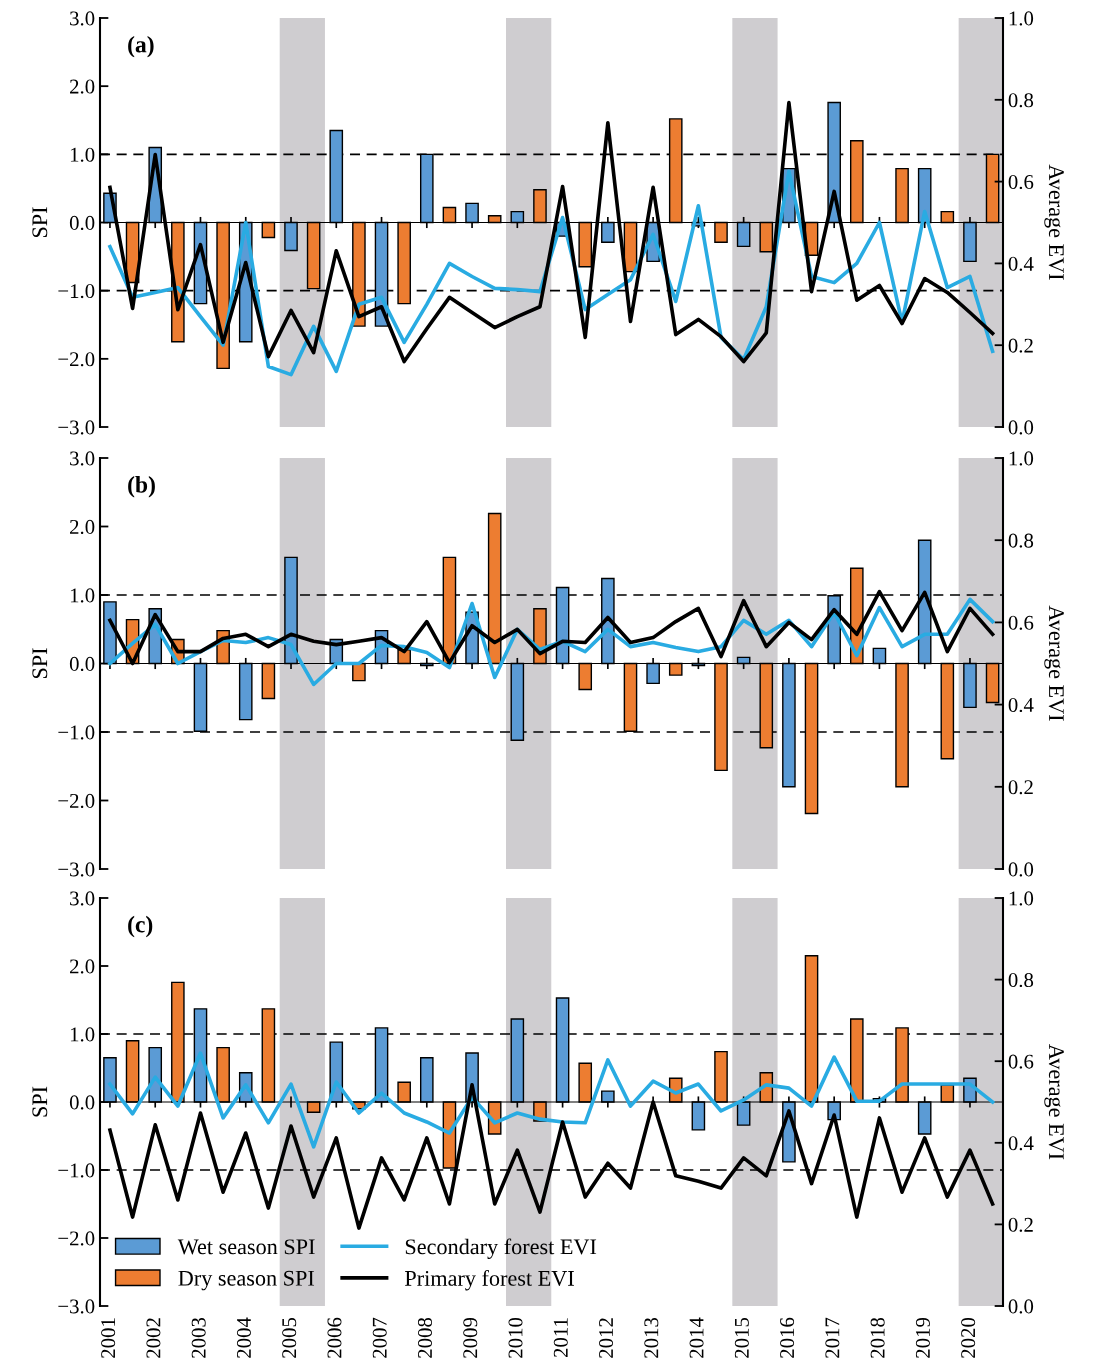  What do you see at coordinates (425, 1337) in the screenshot?
I see `x-tick-label: 2008` at bounding box center [425, 1337].